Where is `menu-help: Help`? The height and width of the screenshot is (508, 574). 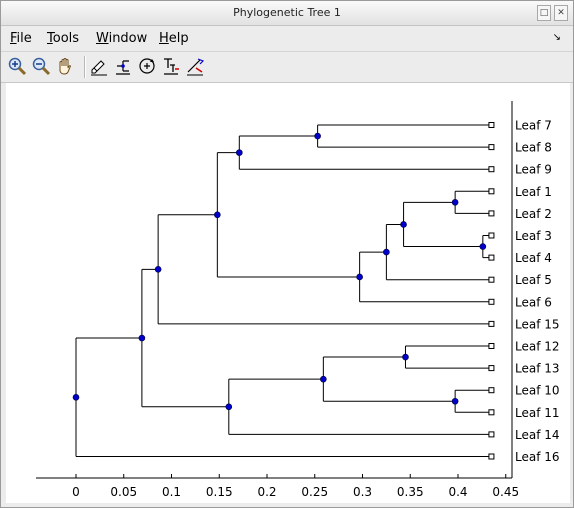
menu-help: Help is located at coordinates (174, 38).